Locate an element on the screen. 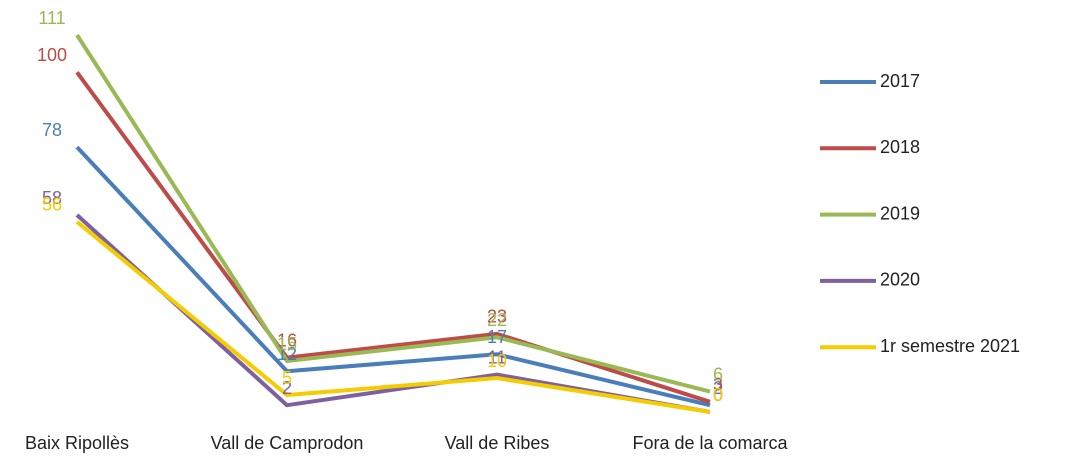 Image resolution: width=1072 pixels, height=460 pixels. data-label: 10 is located at coordinates (497, 361).